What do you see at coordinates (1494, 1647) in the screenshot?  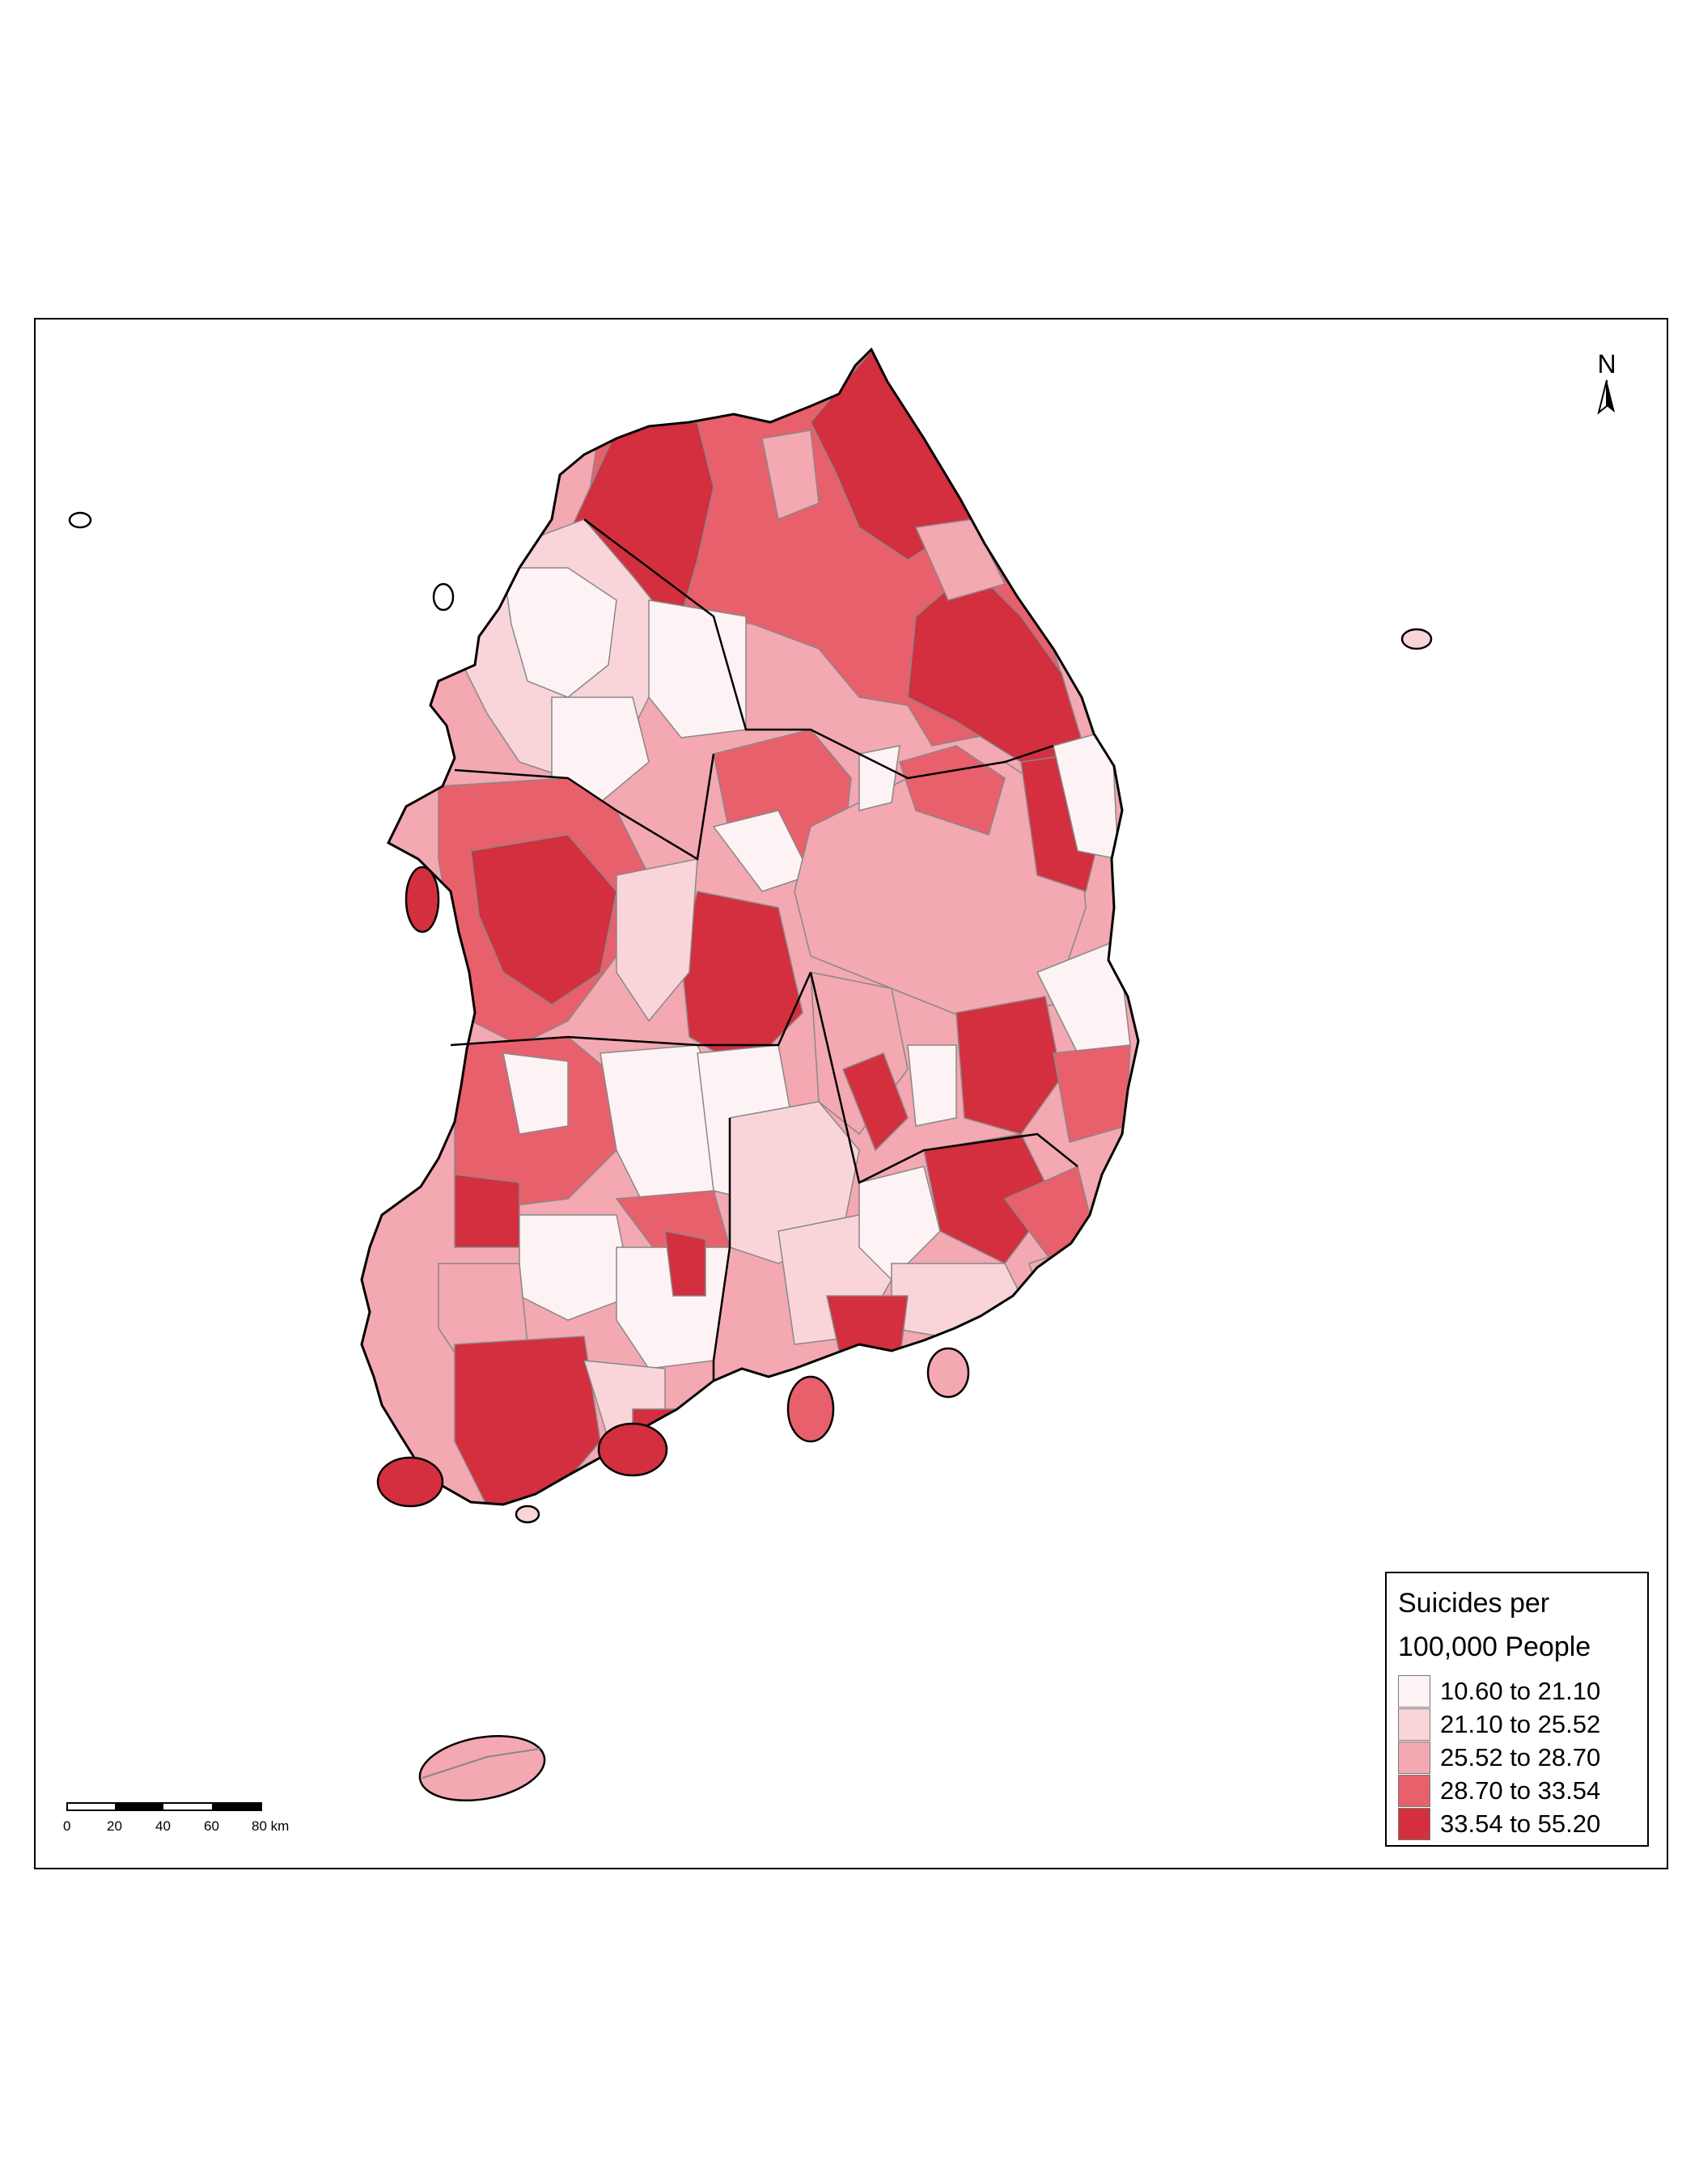 I see `legend-title-line2: 100,000 People` at bounding box center [1494, 1647].